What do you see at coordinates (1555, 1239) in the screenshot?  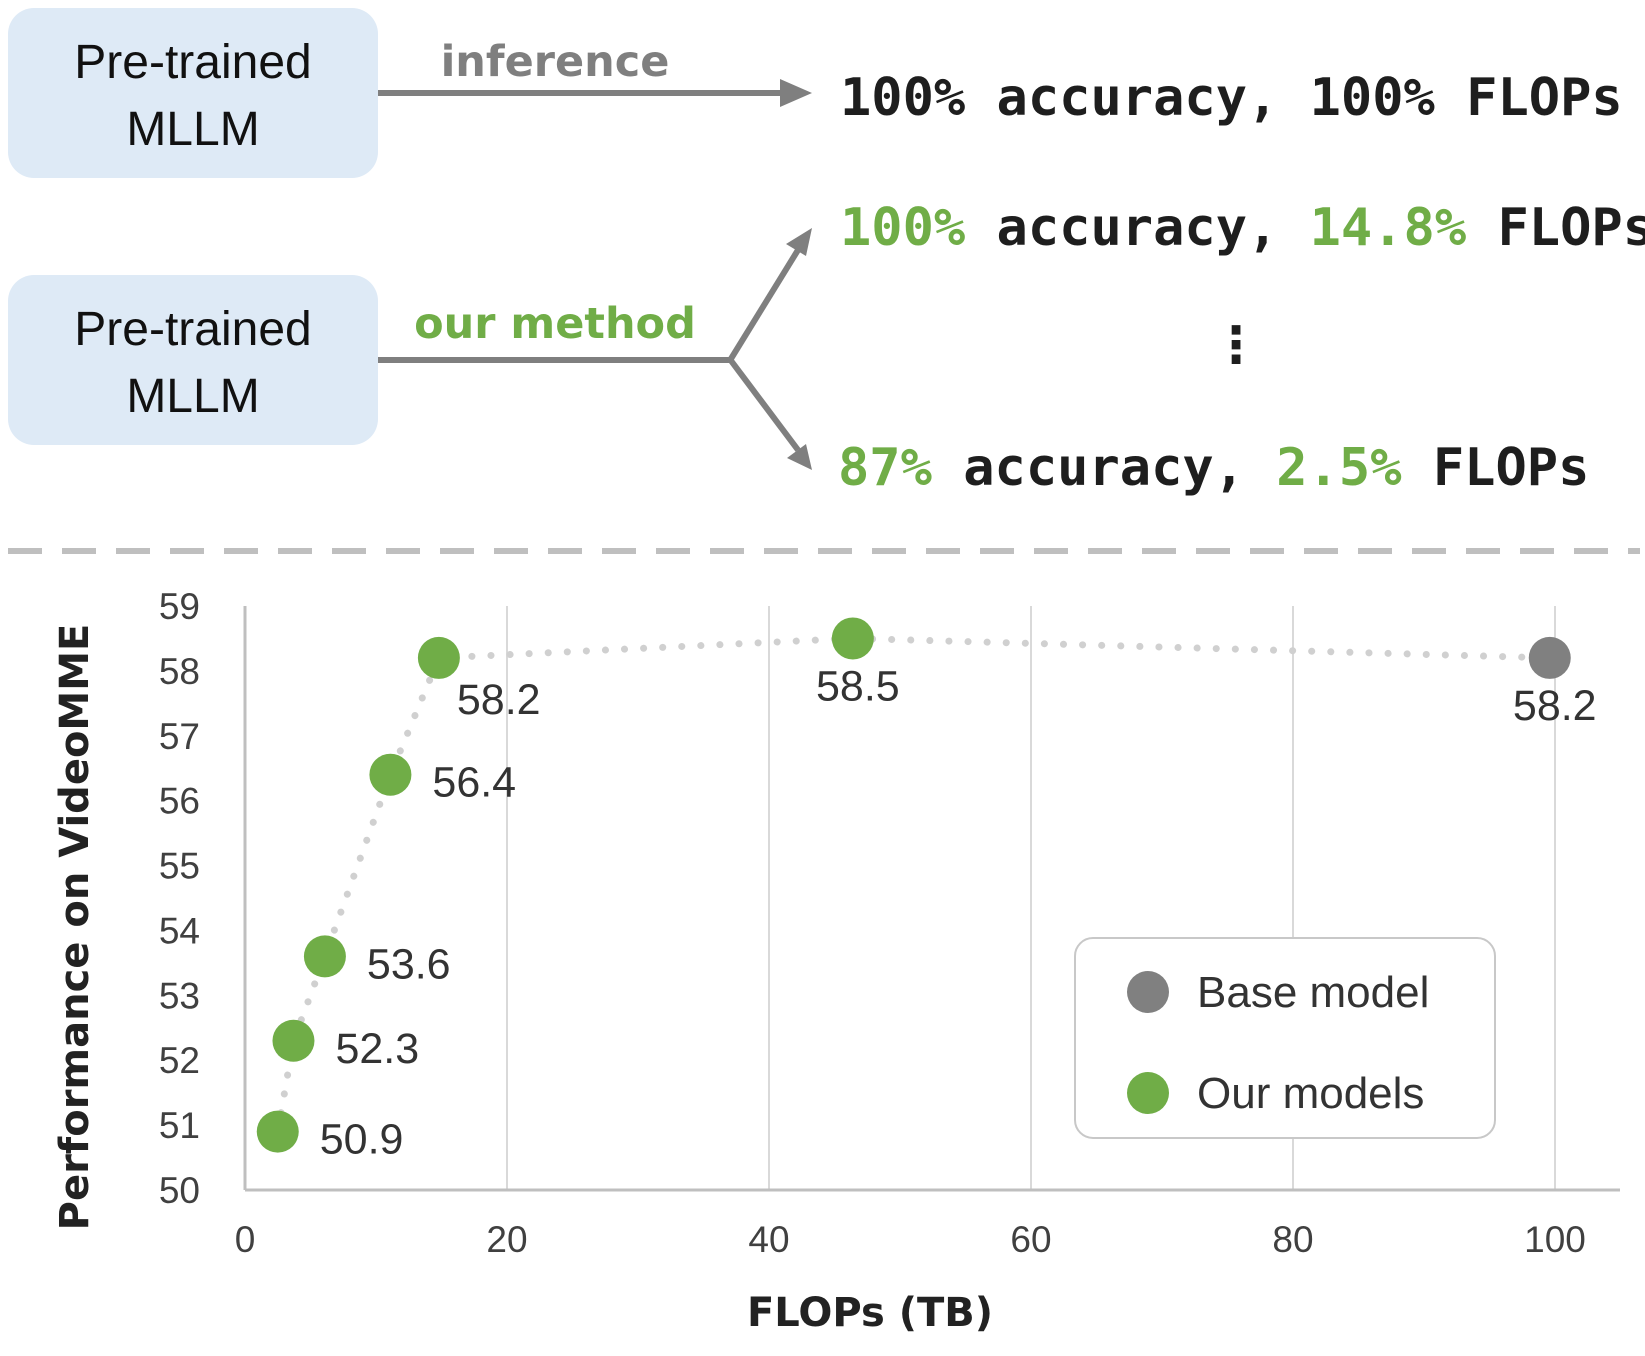 I see `x-tick-100: 100` at bounding box center [1555, 1239].